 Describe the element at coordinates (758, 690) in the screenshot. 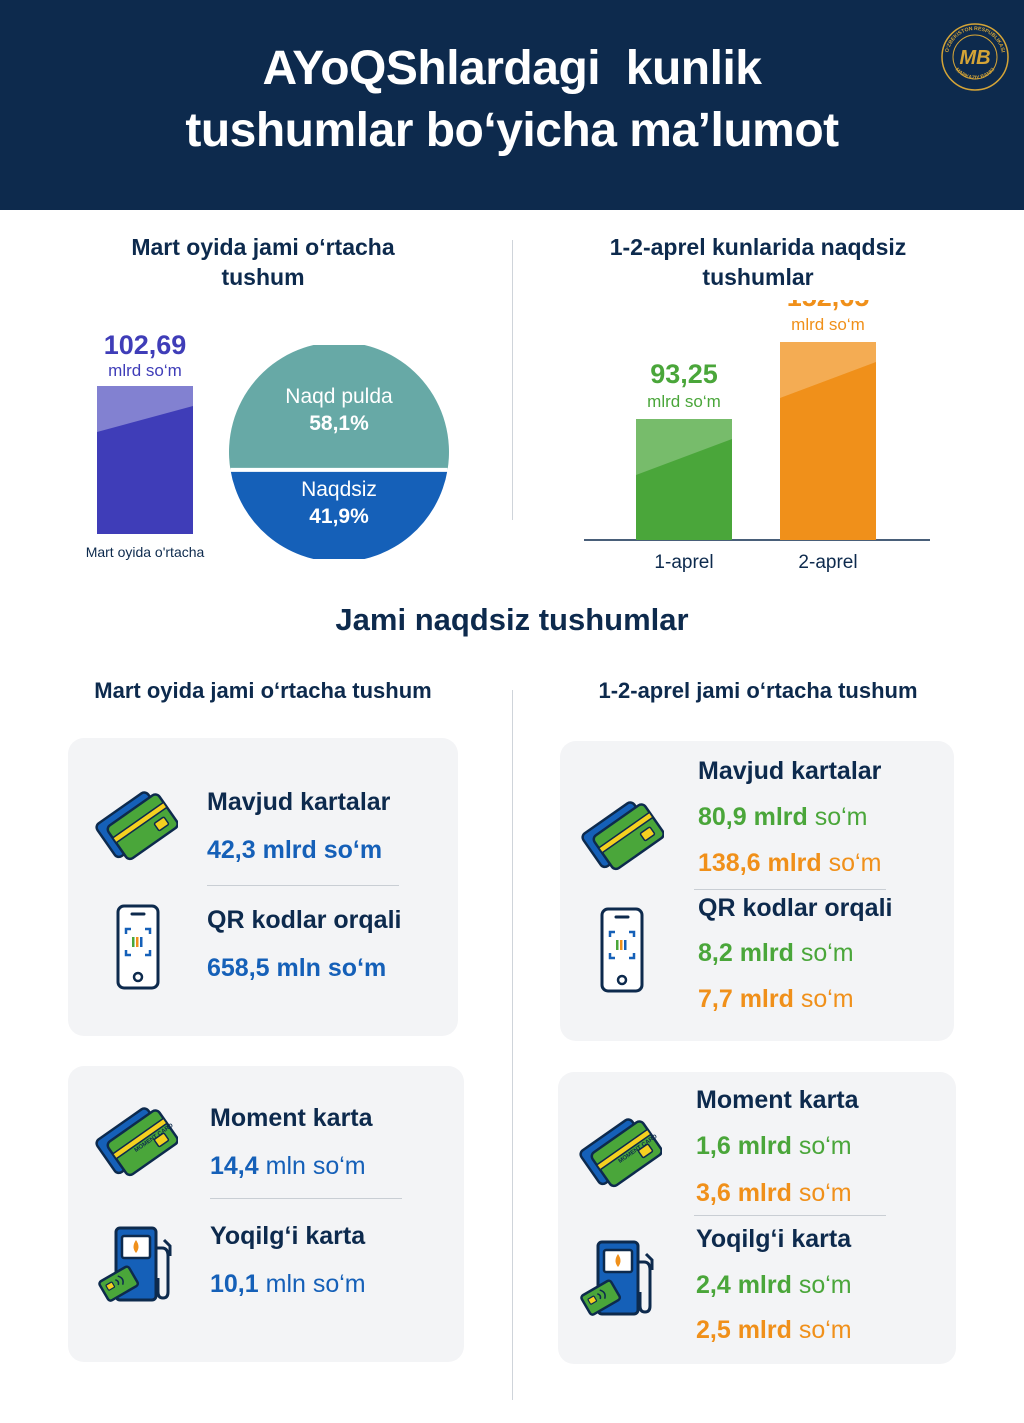

I see `right-subheading: 1-2-aprel jami o‘rtacha tushum` at that location.